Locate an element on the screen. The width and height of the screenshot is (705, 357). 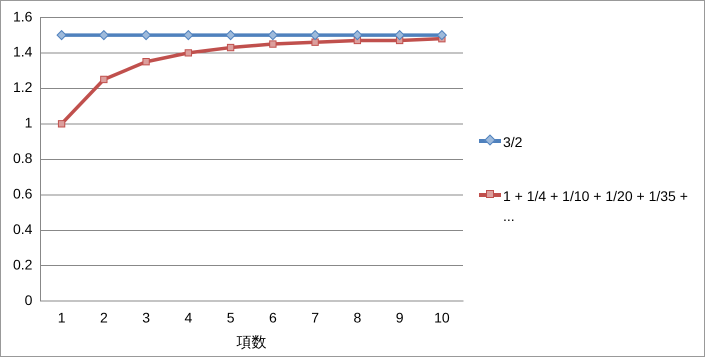
x-tick-label: 5 is located at coordinates (230, 317).